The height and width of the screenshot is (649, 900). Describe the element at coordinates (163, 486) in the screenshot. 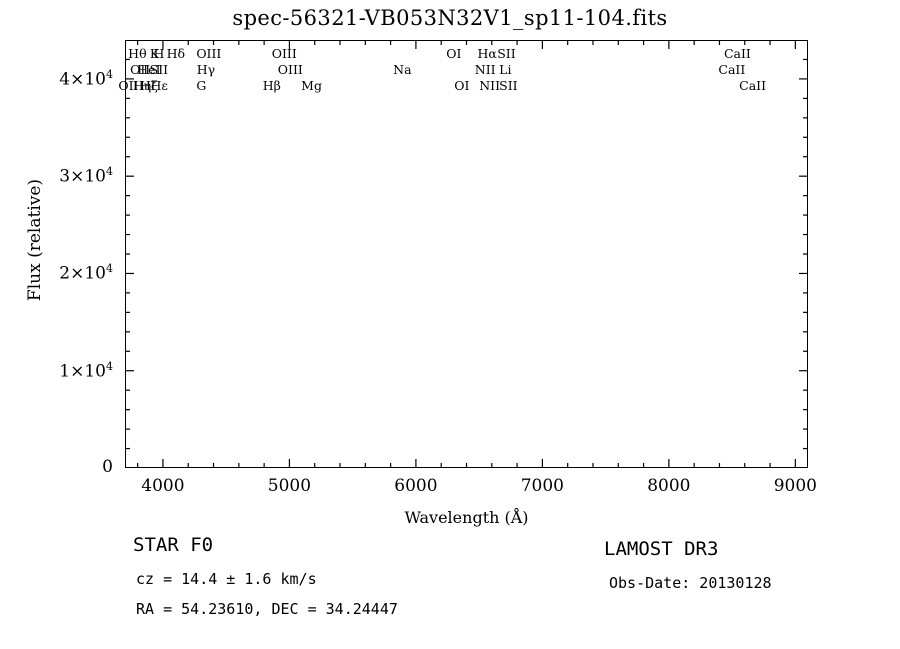

I see `x-tick-4000: 4000` at that location.